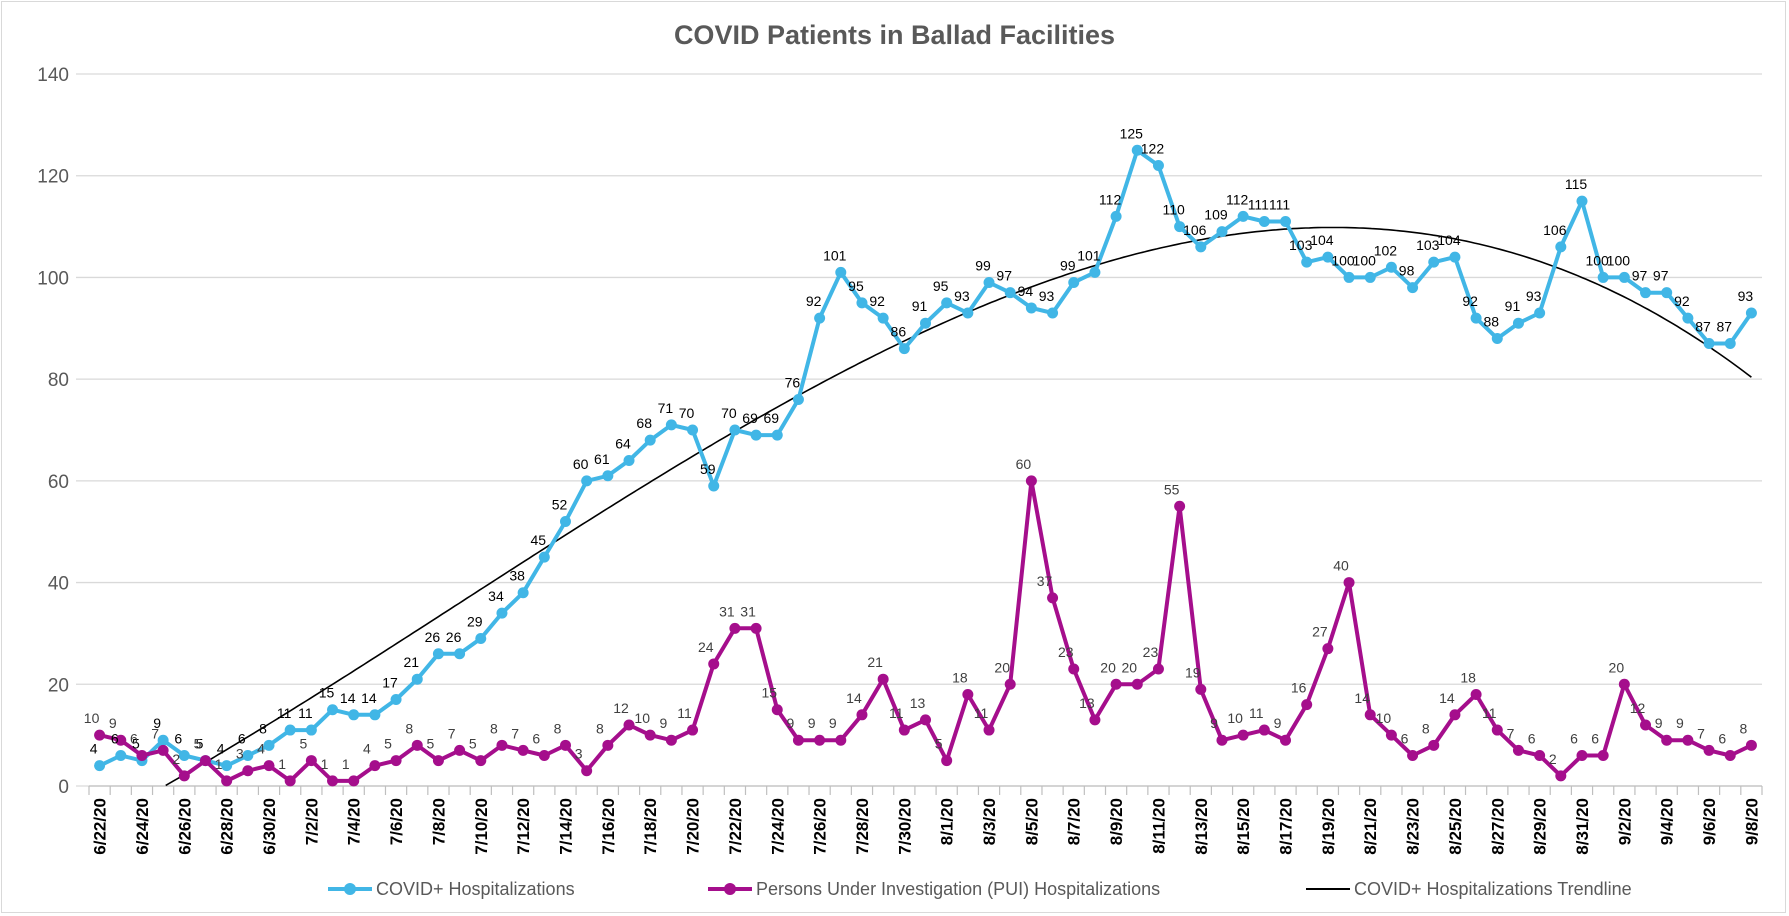 The image size is (1789, 916). I want to click on legend-item-covid: COVID+ Hospitalizations, so click(451, 889).